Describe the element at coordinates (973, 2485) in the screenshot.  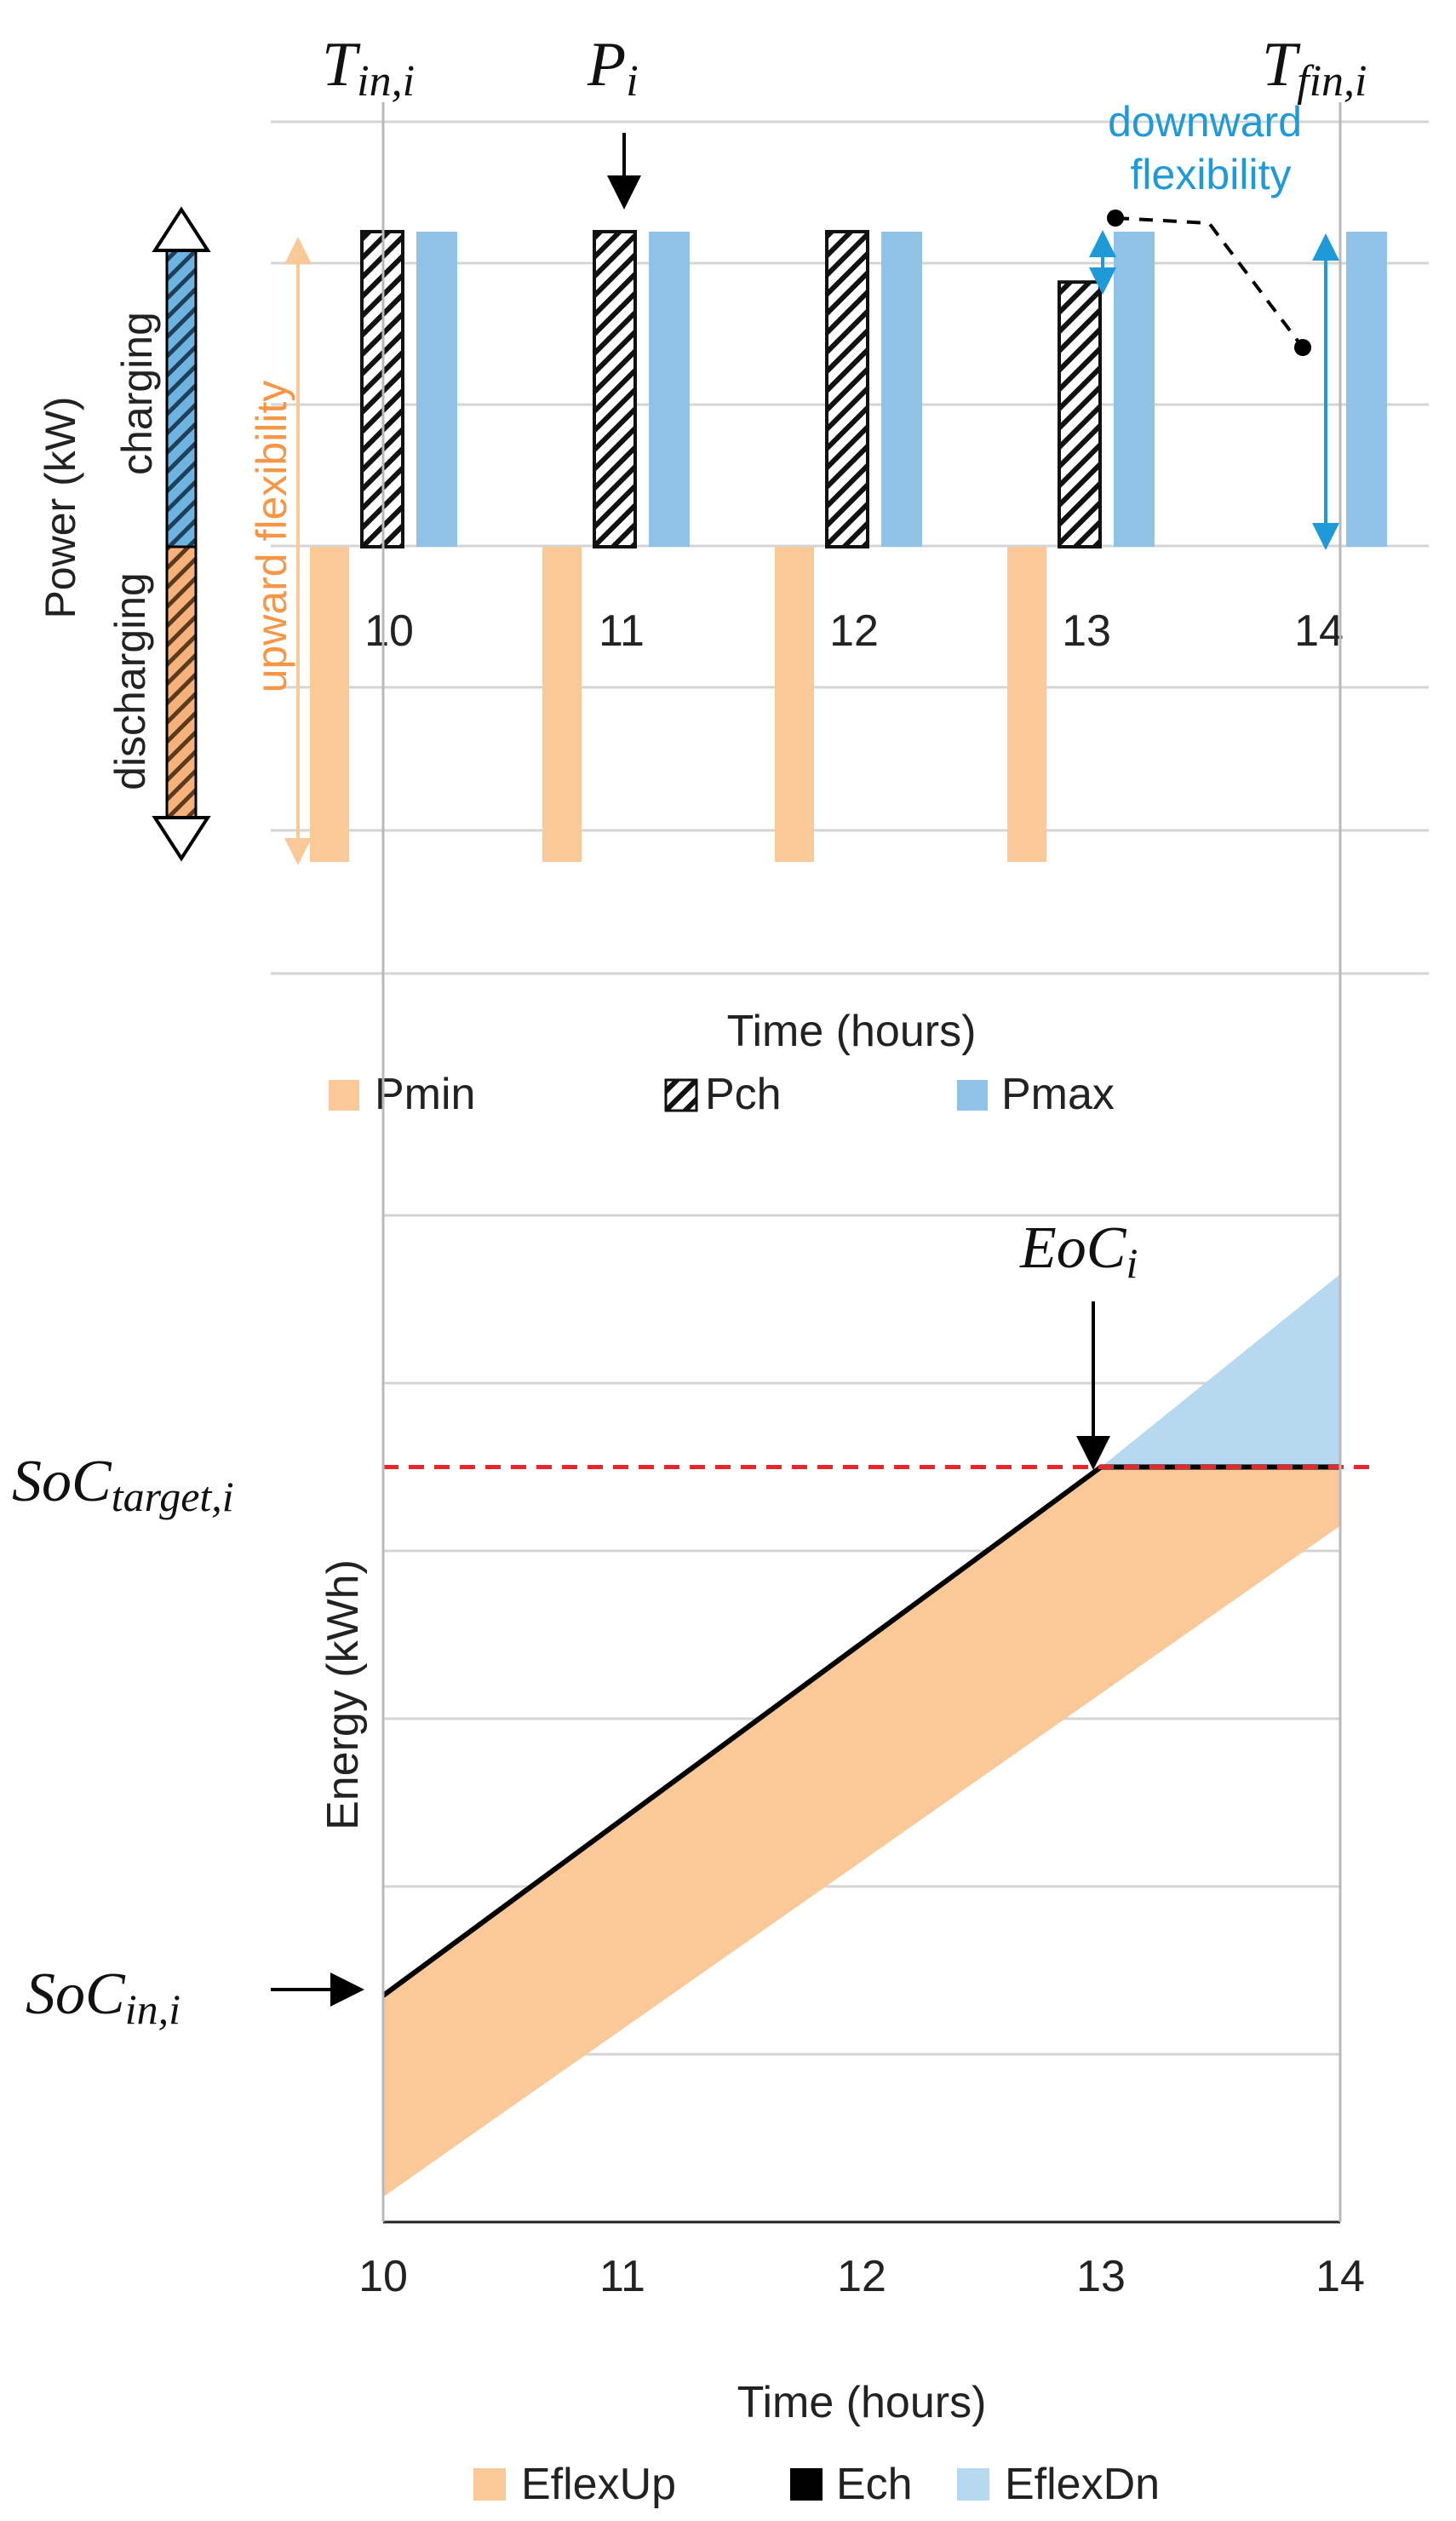
I see `legend-swatch-eflexdn` at that location.